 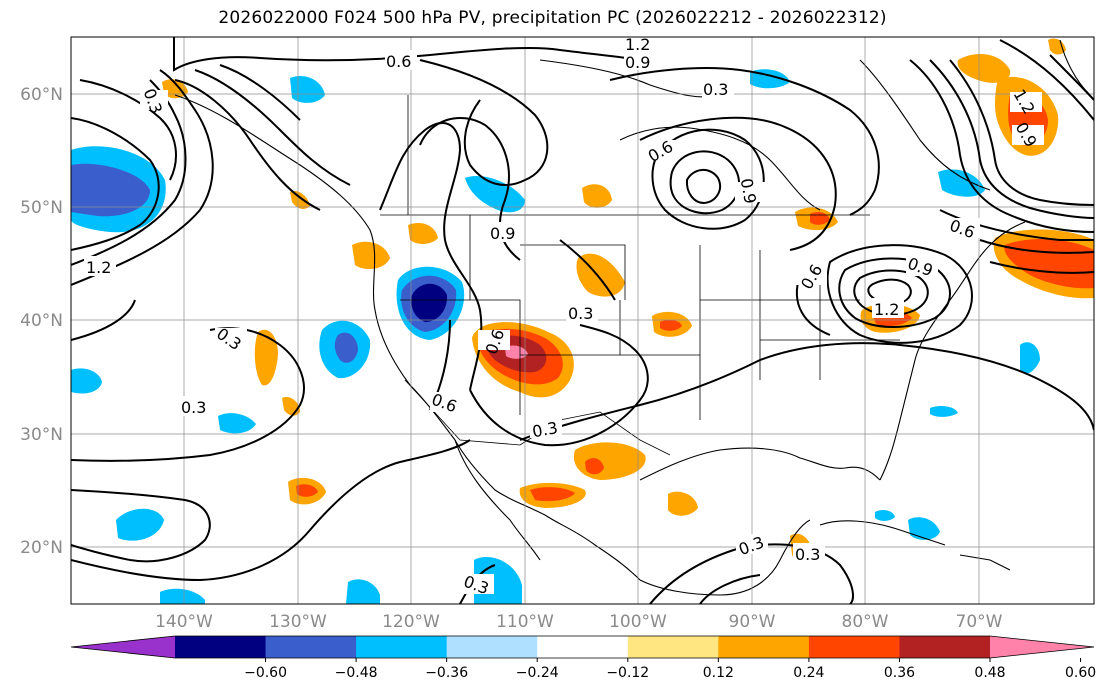 I want to click on lon-label-110w: 110°W, so click(x=525, y=622).